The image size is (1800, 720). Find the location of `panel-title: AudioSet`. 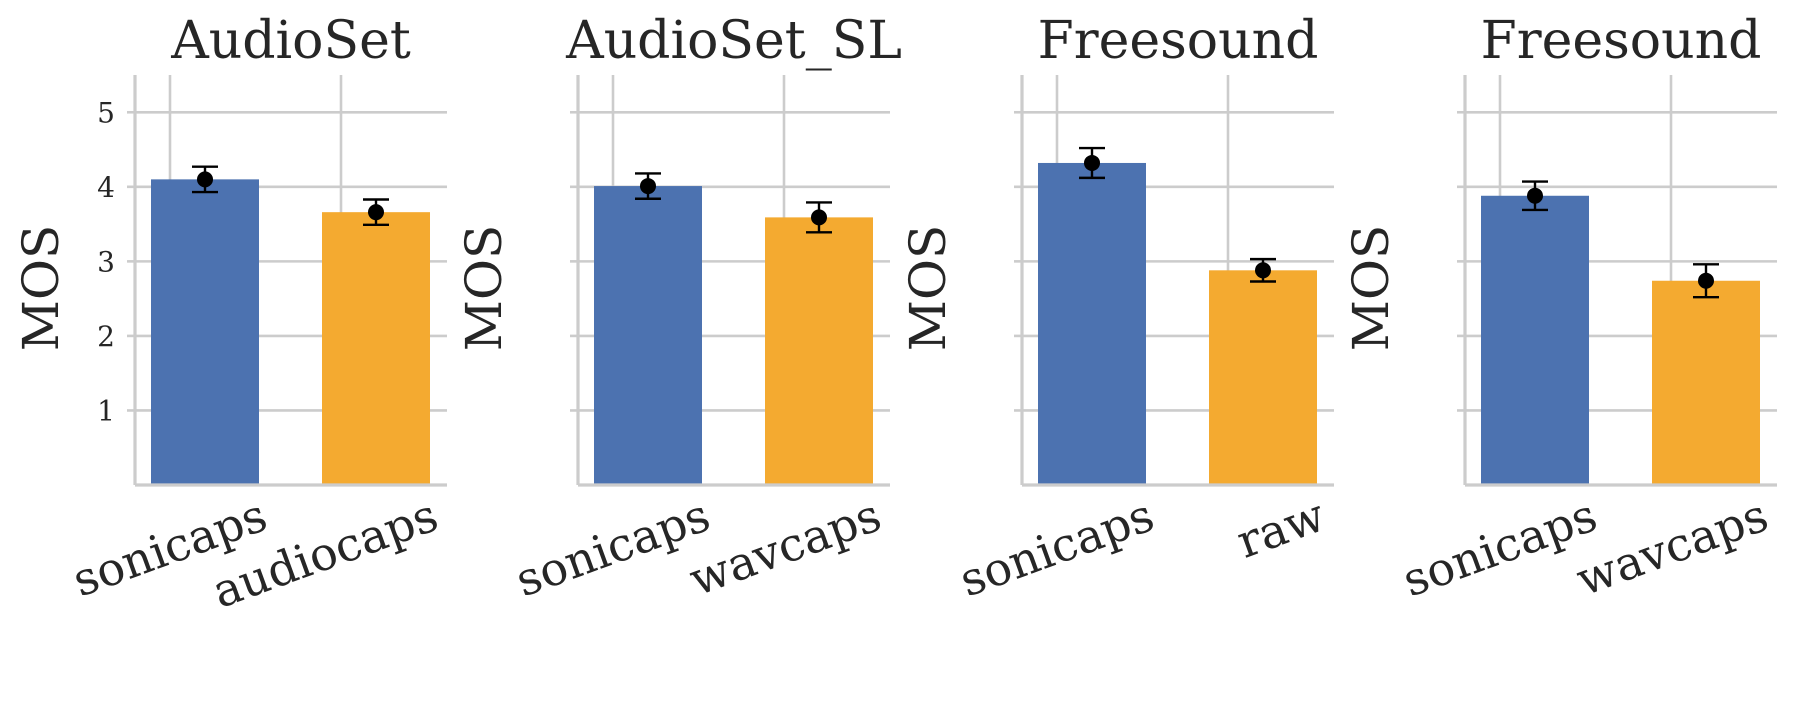

panel-title: AudioSet is located at coordinates (290, 41).